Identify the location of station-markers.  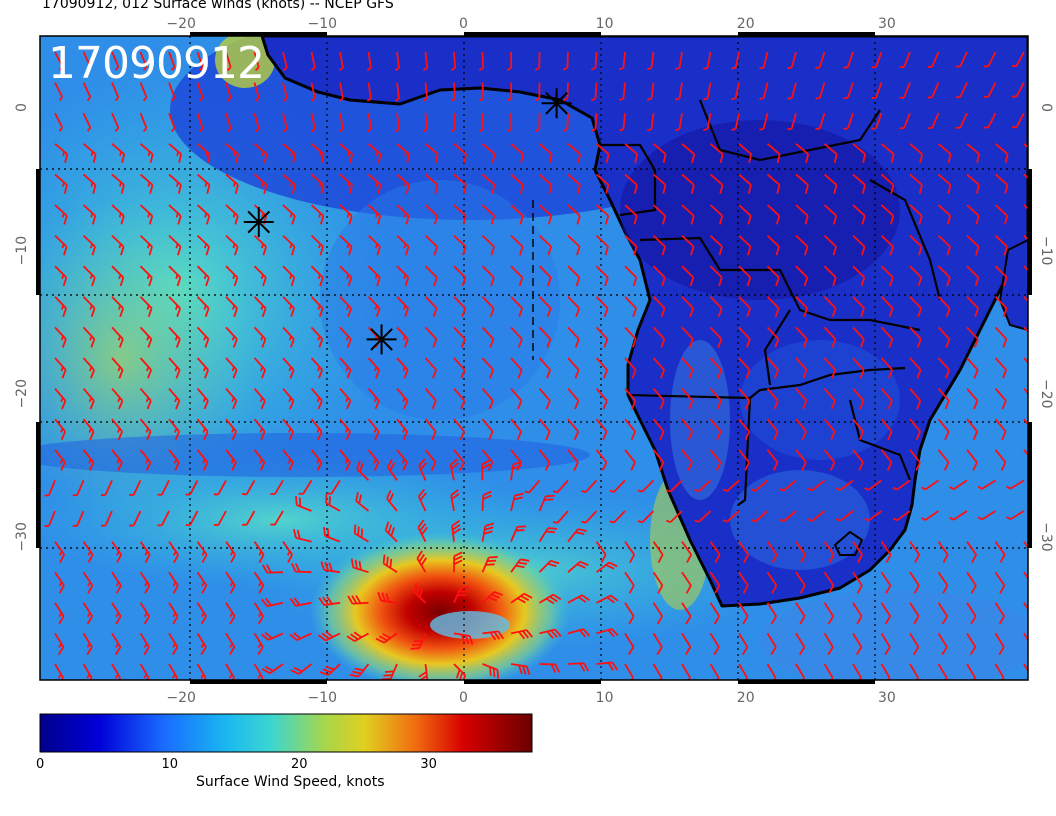
(407, 221).